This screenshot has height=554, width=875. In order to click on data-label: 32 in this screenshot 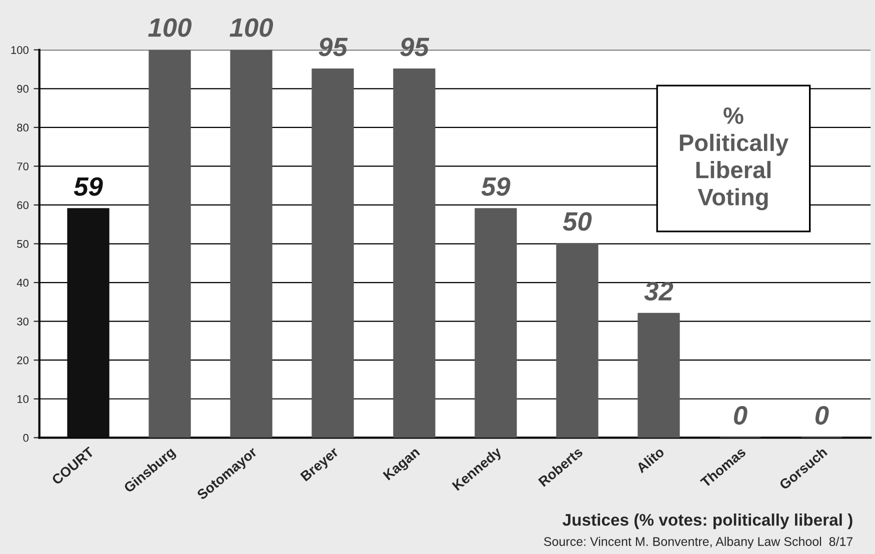, I will do `click(659, 291)`.